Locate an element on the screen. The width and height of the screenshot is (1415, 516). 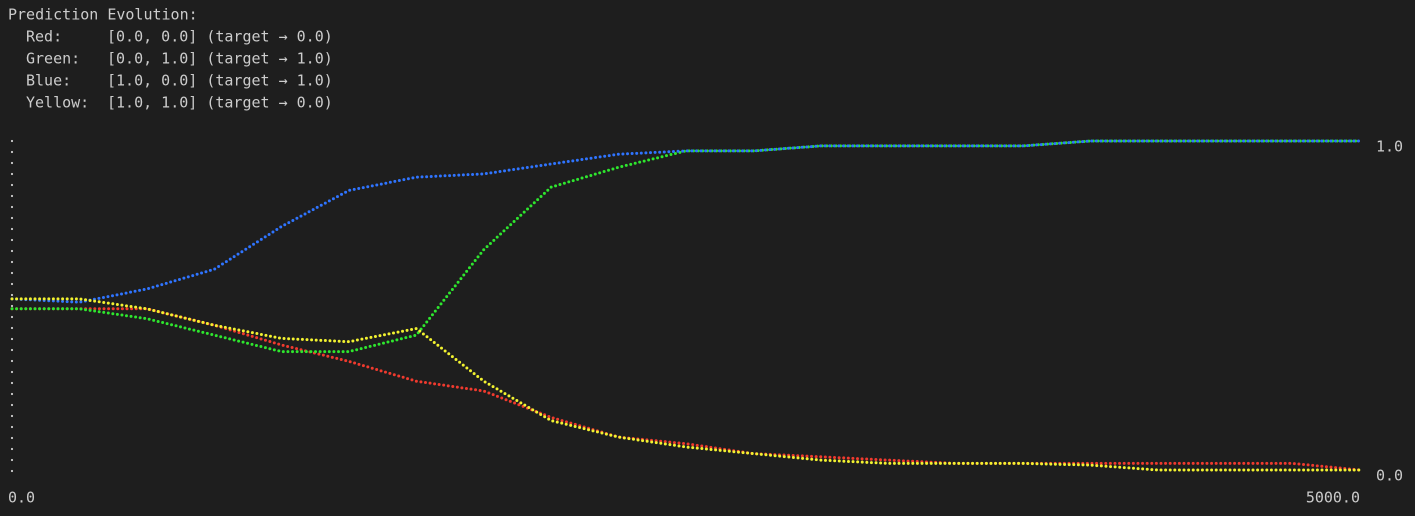
title: Prediction Evolution: is located at coordinates (103, 15).